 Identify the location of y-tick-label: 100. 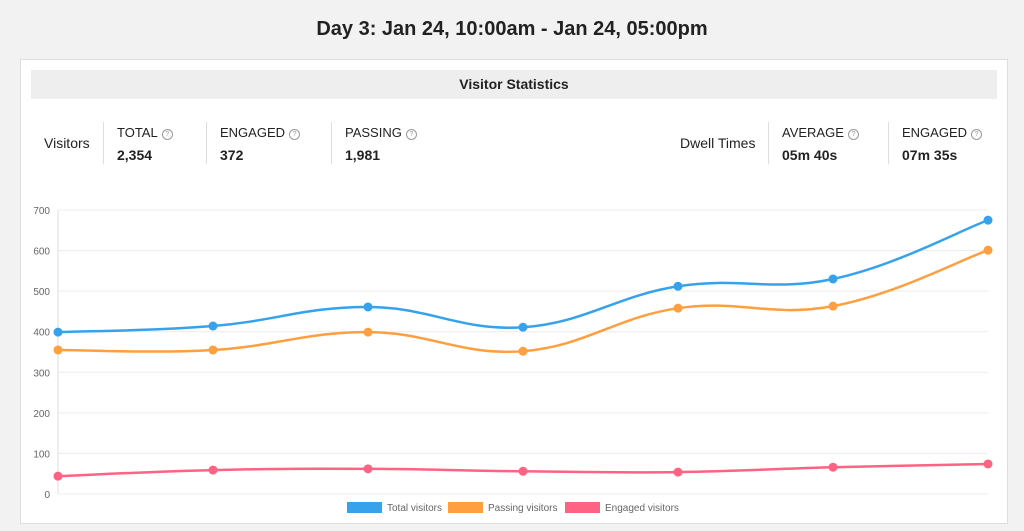
(41, 454).